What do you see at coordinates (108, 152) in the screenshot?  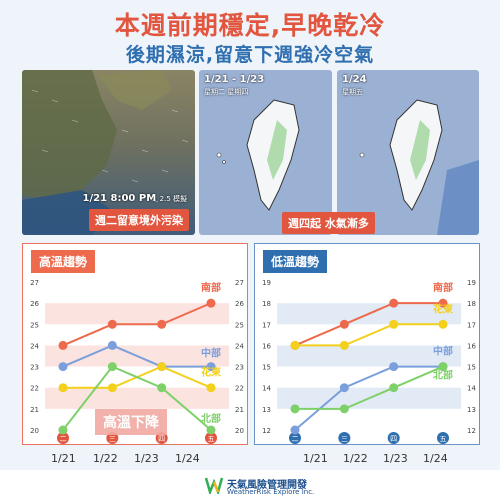 I see `pollution-map-panel: 1/21 8:00 PM 2.5 模擬 週二留意境外污染` at bounding box center [108, 152].